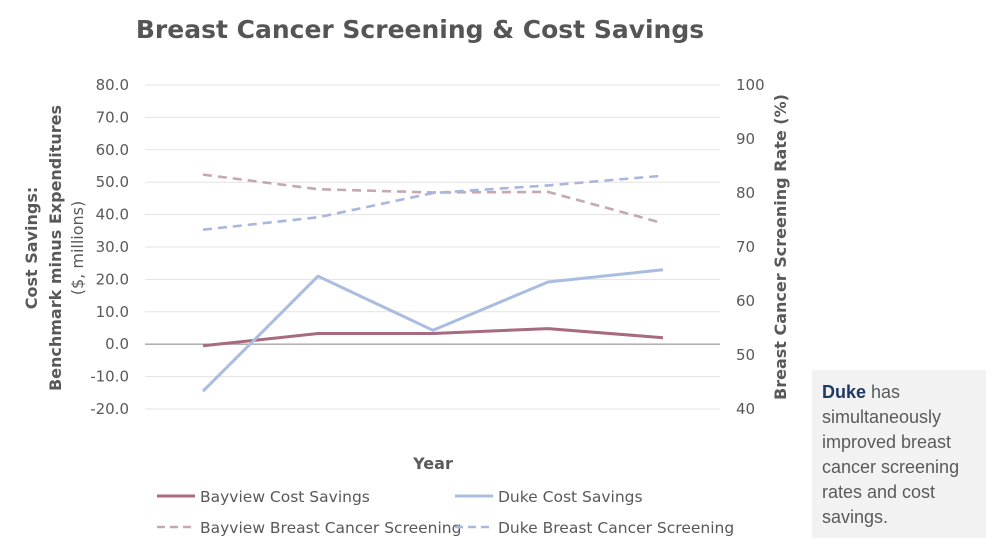  What do you see at coordinates (432, 463) in the screenshot?
I see `x-axis-label: Year` at bounding box center [432, 463].